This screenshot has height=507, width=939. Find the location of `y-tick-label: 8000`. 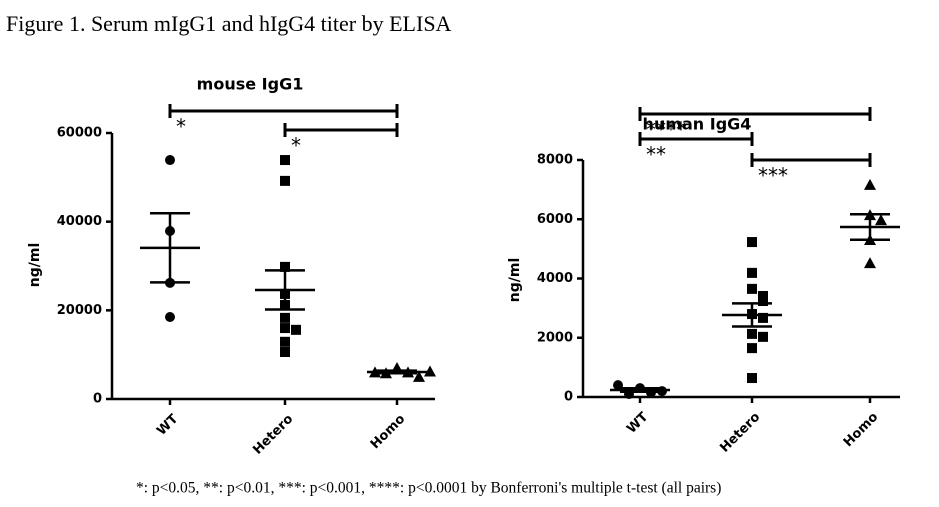

y-tick-label: 8000 is located at coordinates (555, 160).